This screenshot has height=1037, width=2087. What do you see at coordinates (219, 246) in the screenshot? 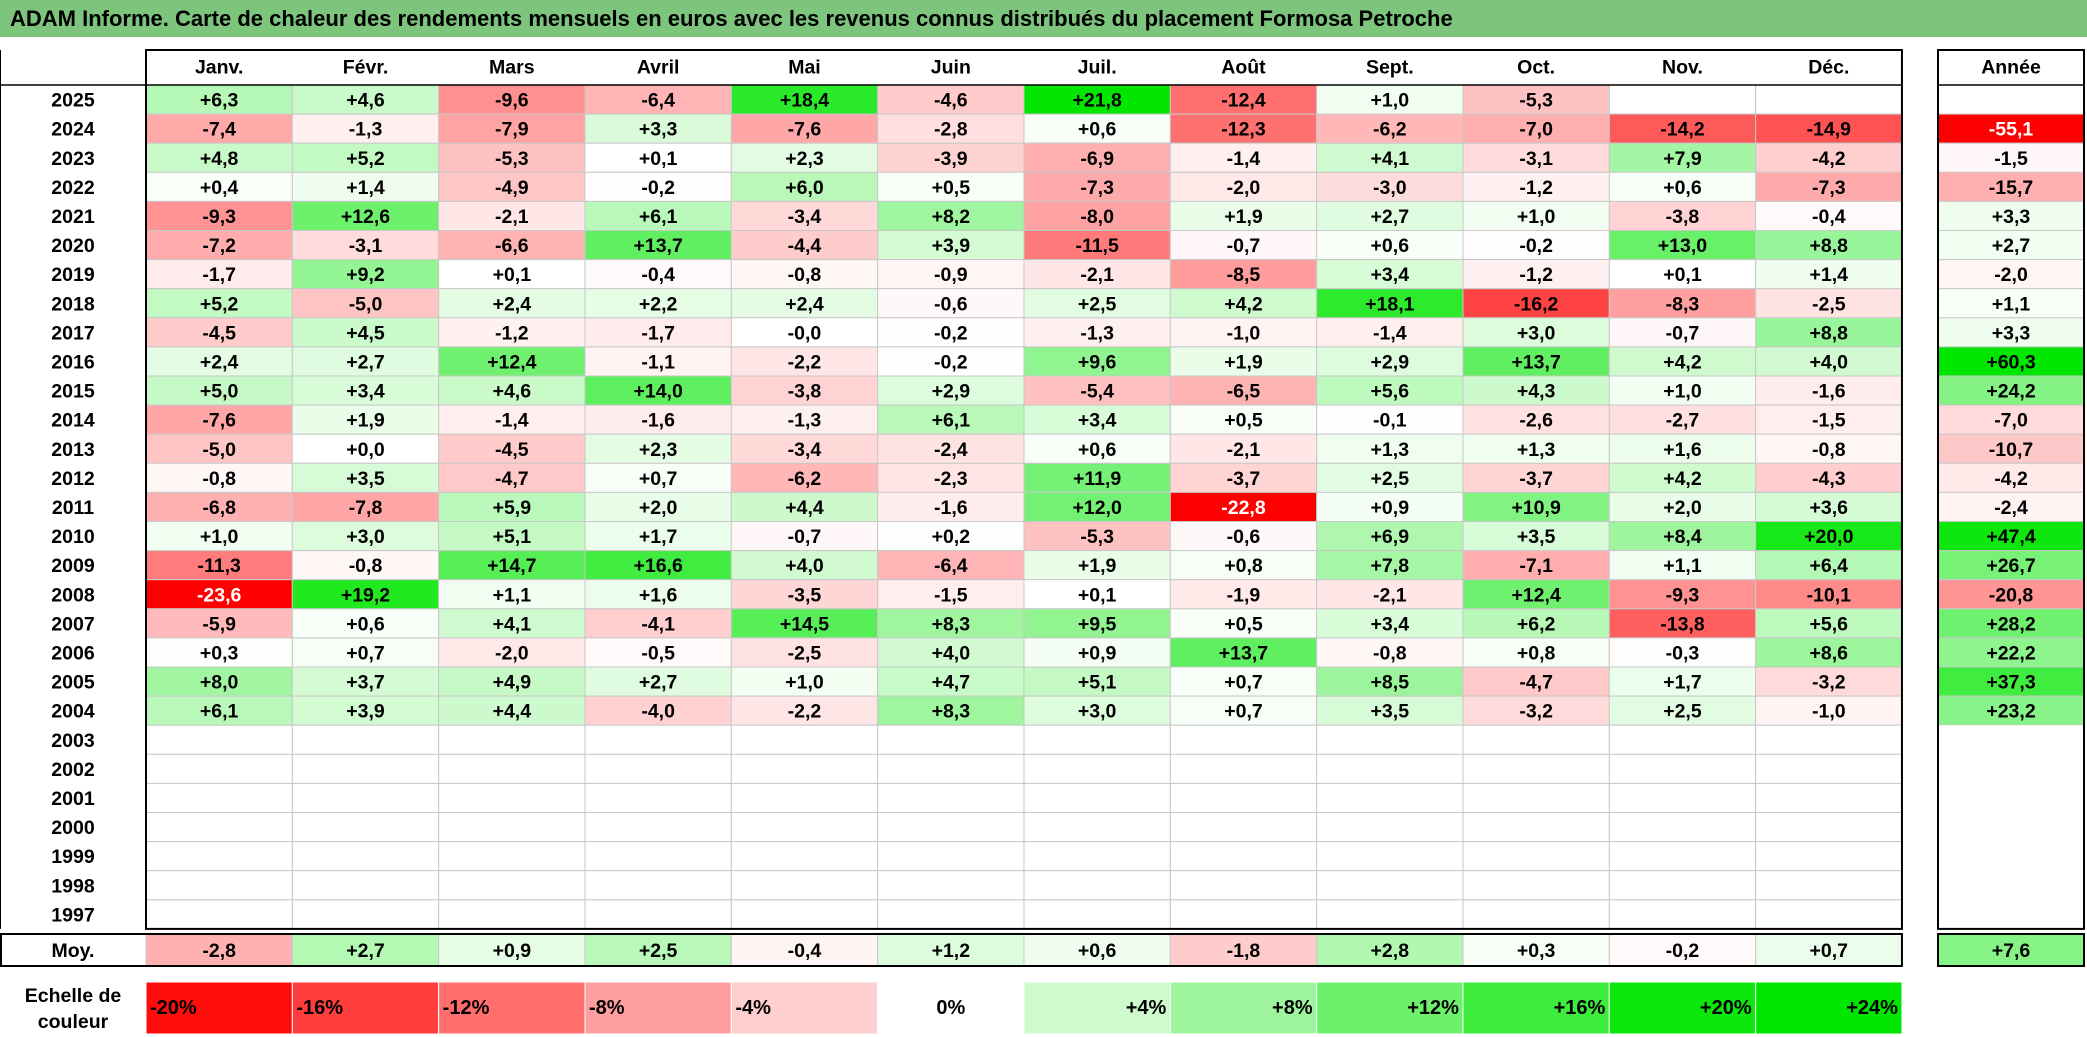
I see `heat-value: -7,2` at bounding box center [219, 246].